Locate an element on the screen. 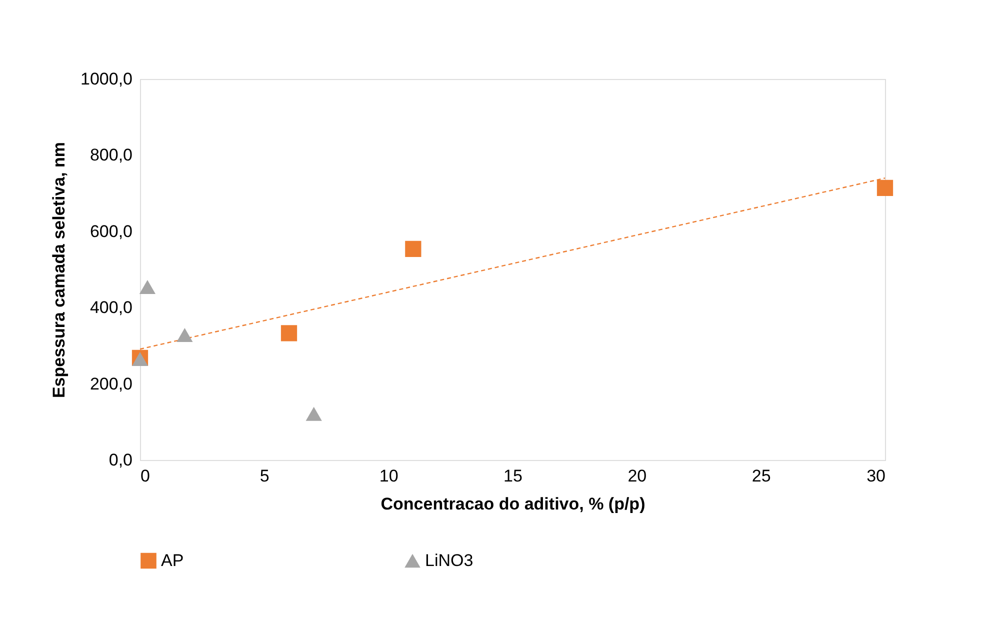 The height and width of the screenshot is (621, 990). y-tick-label: 600,0 is located at coordinates (111, 231).